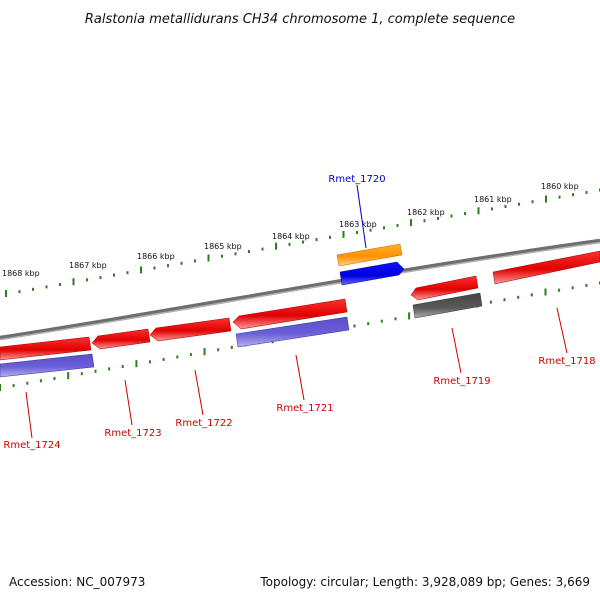 The width and height of the screenshot is (600, 600). What do you see at coordinates (493, 199) in the screenshot?
I see `kbp-label: 1861 kbp` at bounding box center [493, 199].